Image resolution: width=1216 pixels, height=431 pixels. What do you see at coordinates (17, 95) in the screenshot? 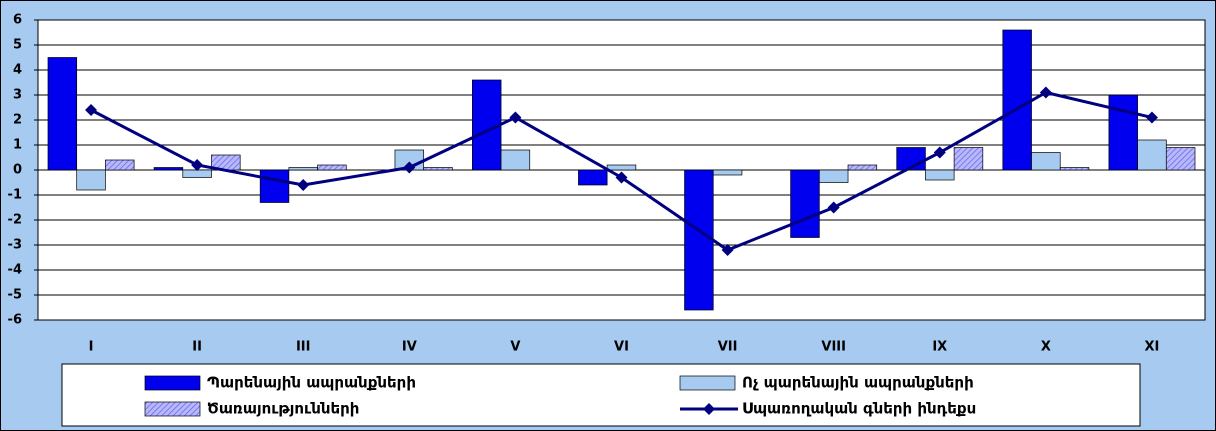
I see `y-tick-label: 3` at bounding box center [17, 95].